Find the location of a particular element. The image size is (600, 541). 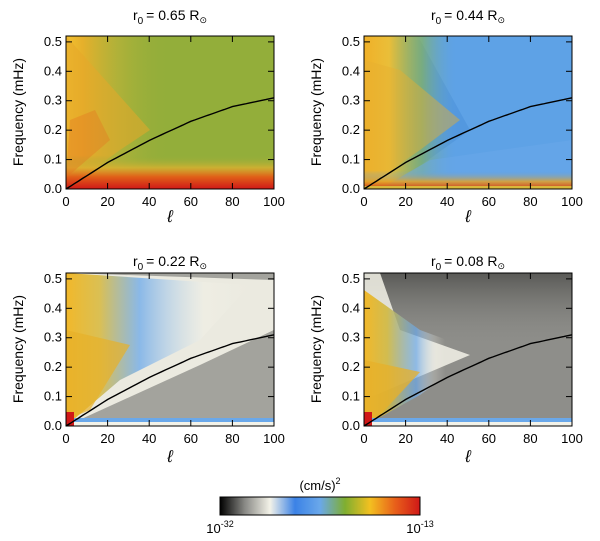

panel-title: r0 = 0.65 R⊙ is located at coordinates (170, 17).